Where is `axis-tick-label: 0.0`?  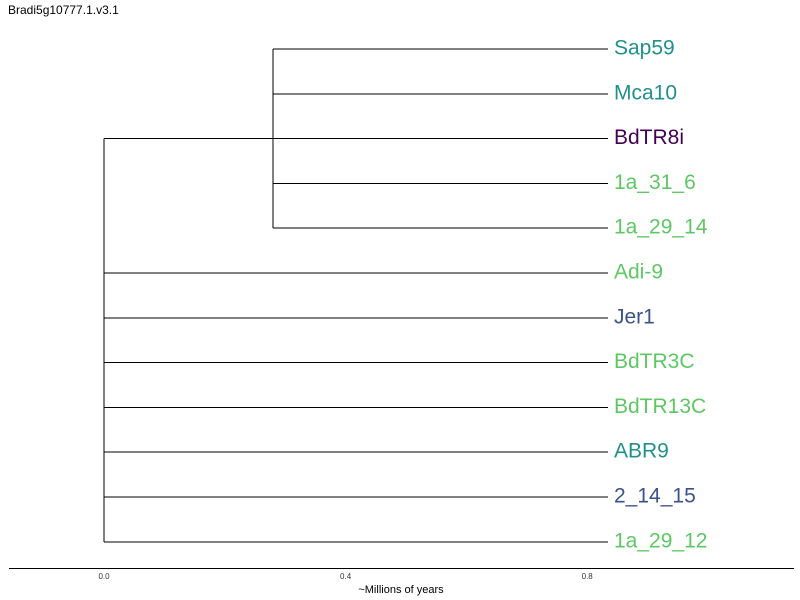
axis-tick-label: 0.0 is located at coordinates (104, 576).